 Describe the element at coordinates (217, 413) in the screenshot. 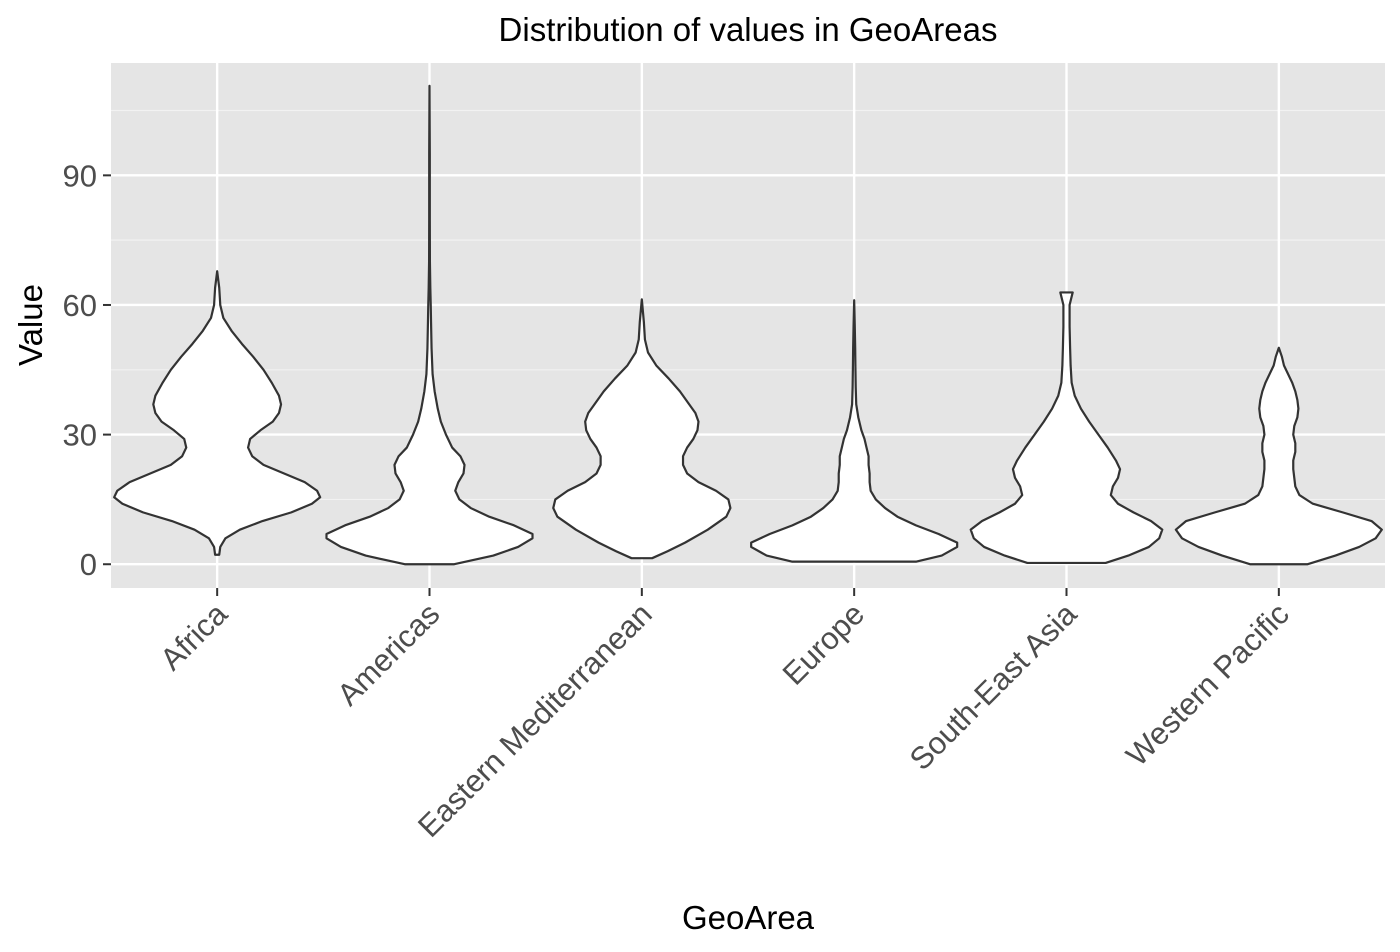

I see `violin-africa` at that location.